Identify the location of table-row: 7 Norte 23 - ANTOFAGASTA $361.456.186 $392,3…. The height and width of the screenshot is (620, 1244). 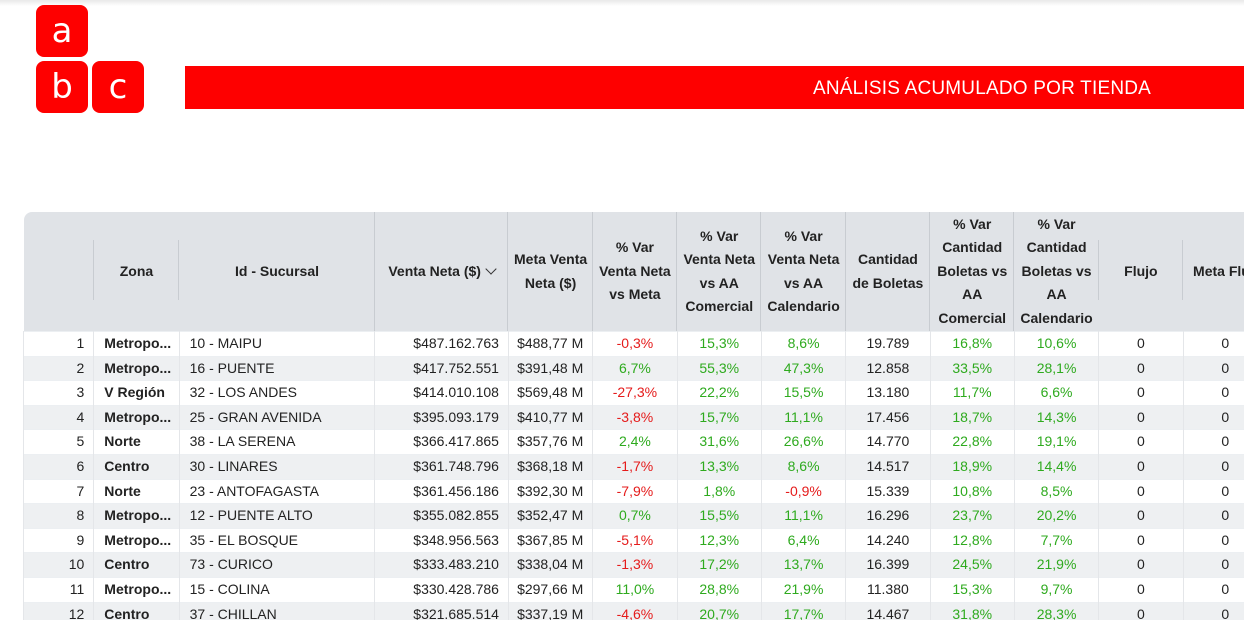
(633, 491).